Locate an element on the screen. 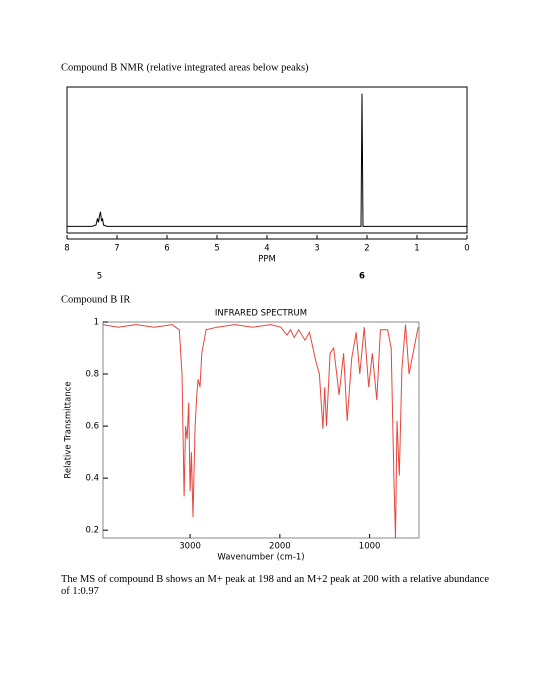 The width and height of the screenshot is (539, 685). y-tick-label: 1 is located at coordinates (96, 323).